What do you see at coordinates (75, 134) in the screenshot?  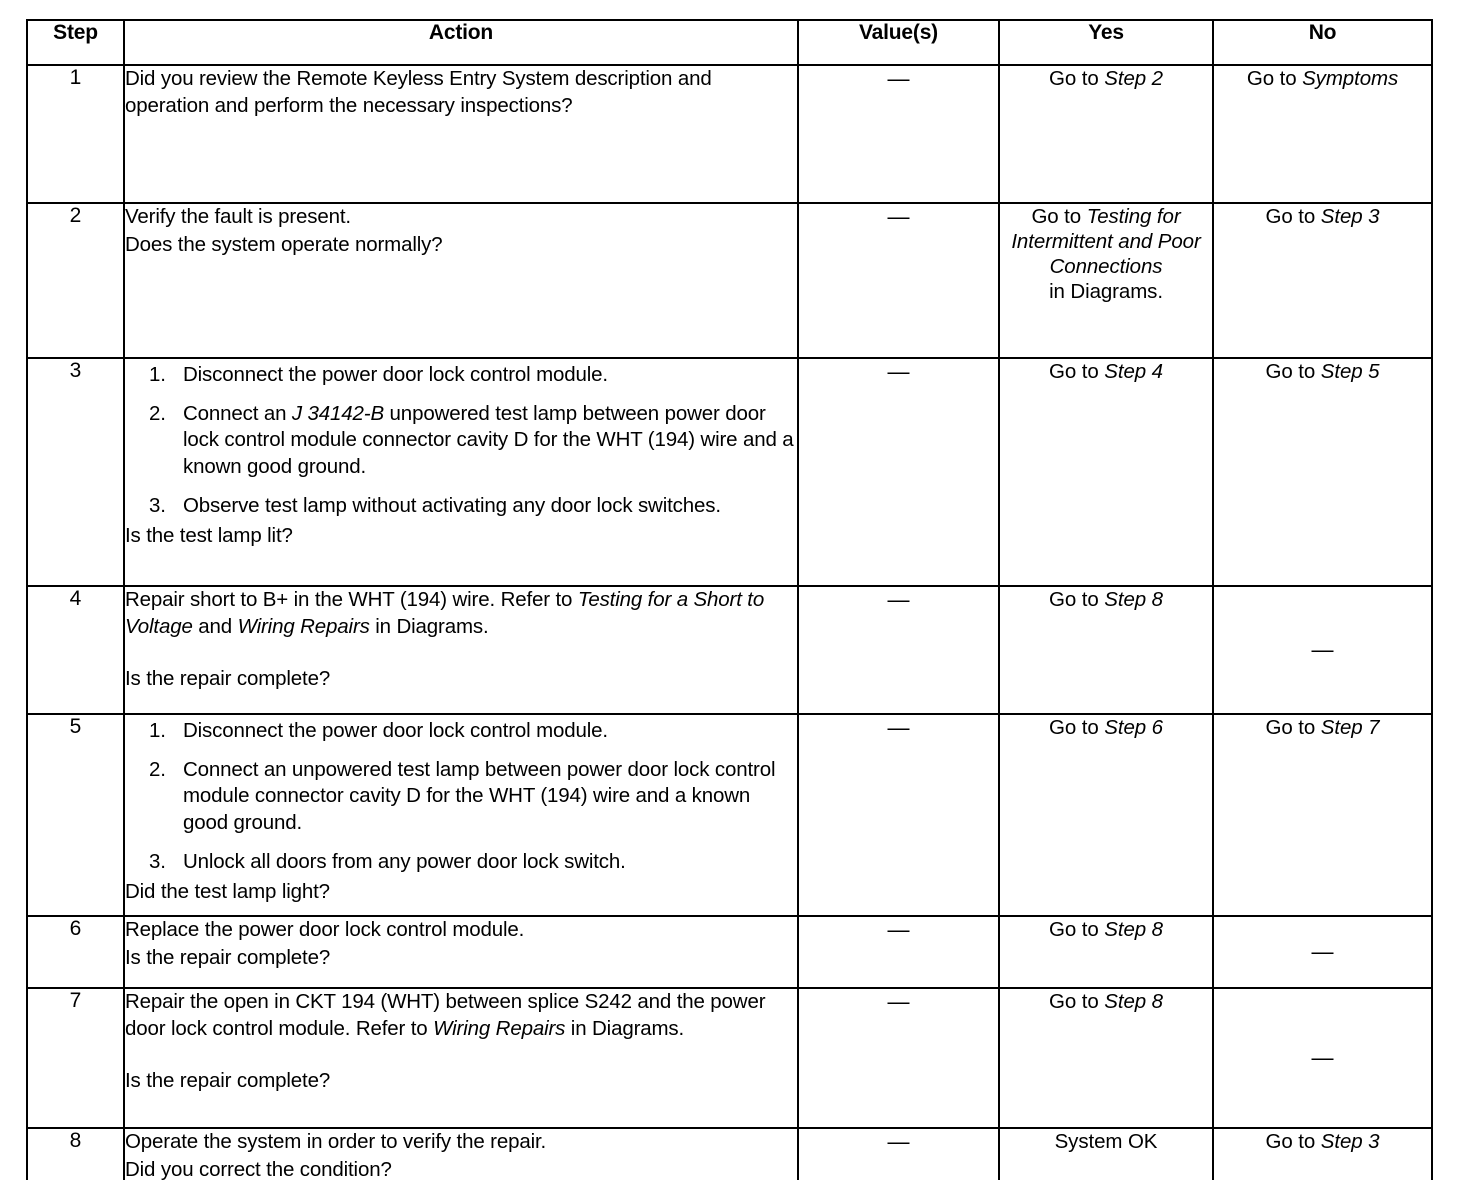 I see `step-number: 1` at bounding box center [75, 134].